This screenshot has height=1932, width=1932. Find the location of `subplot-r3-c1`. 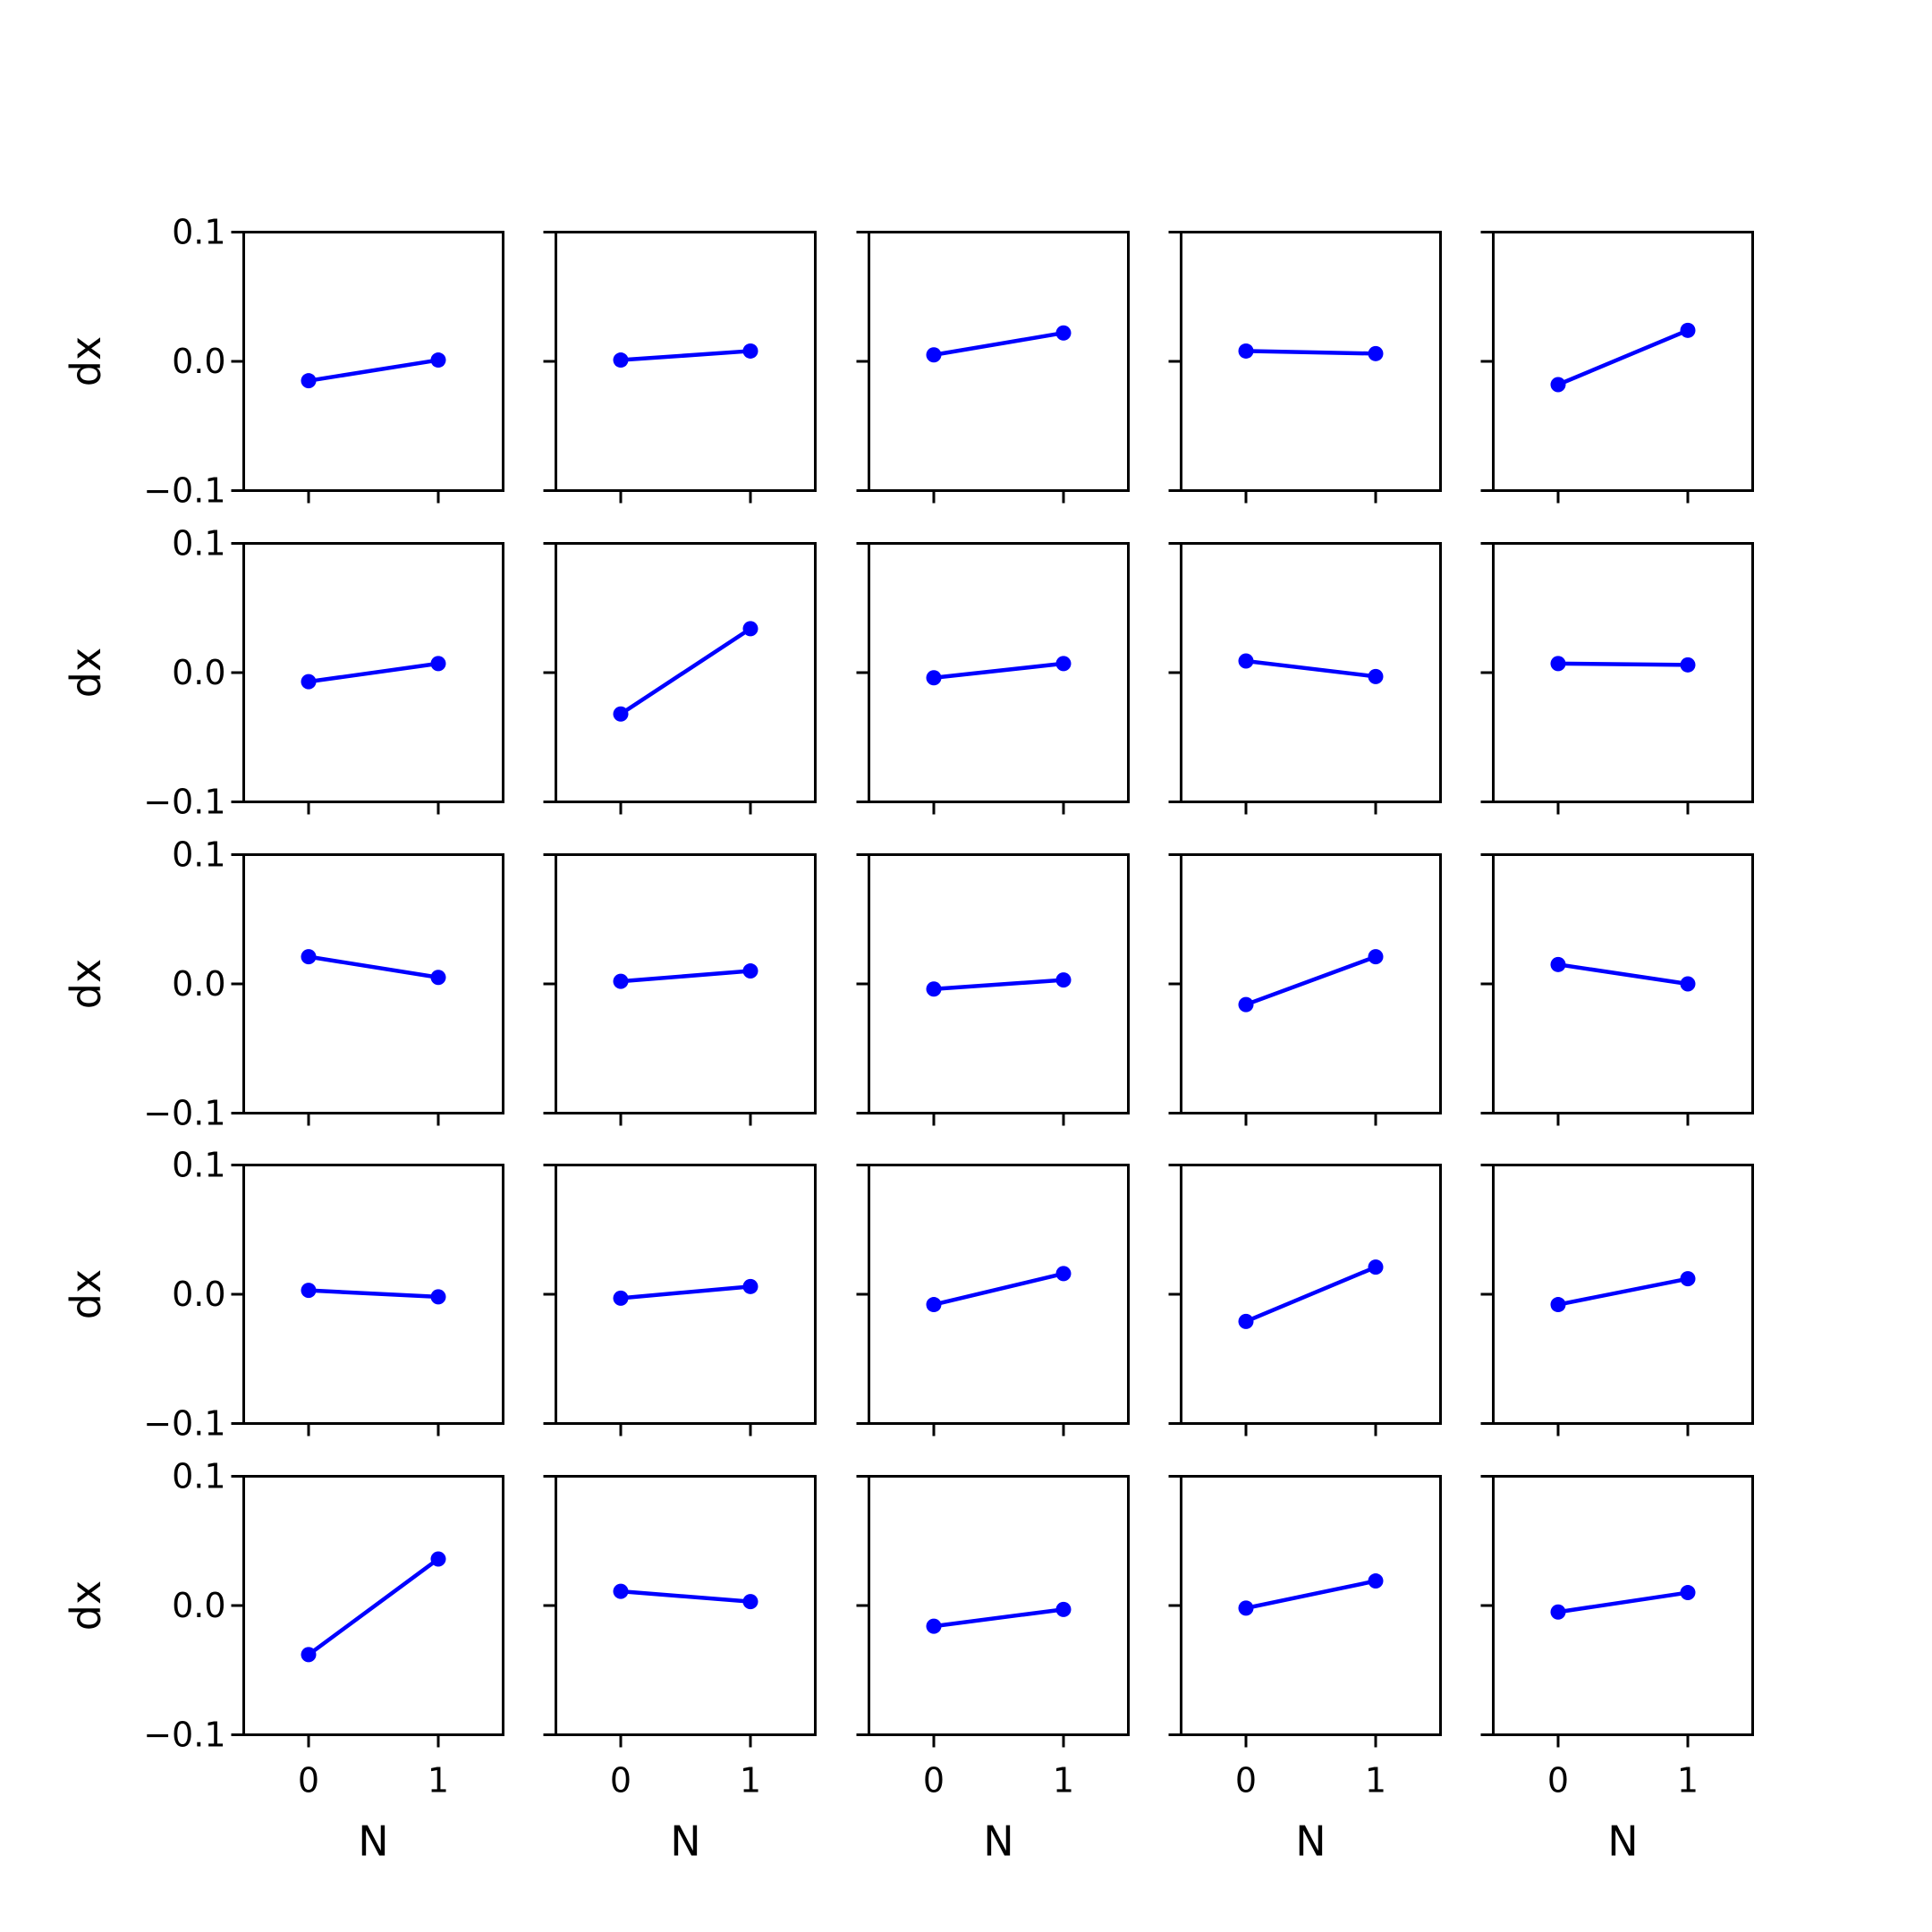

subplot-r3-c1 is located at coordinates (680, 1300).